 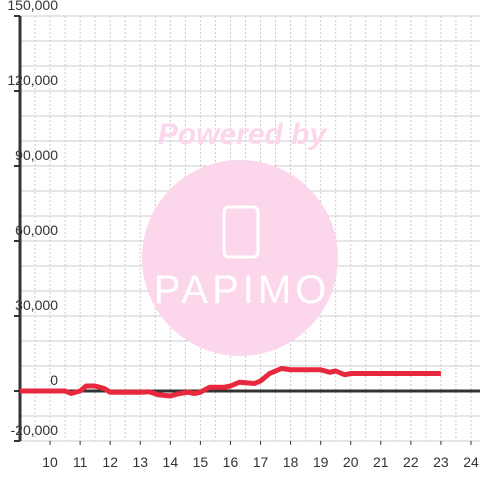 What do you see at coordinates (54, 380) in the screenshot?
I see `y-tick-label: 0` at bounding box center [54, 380].